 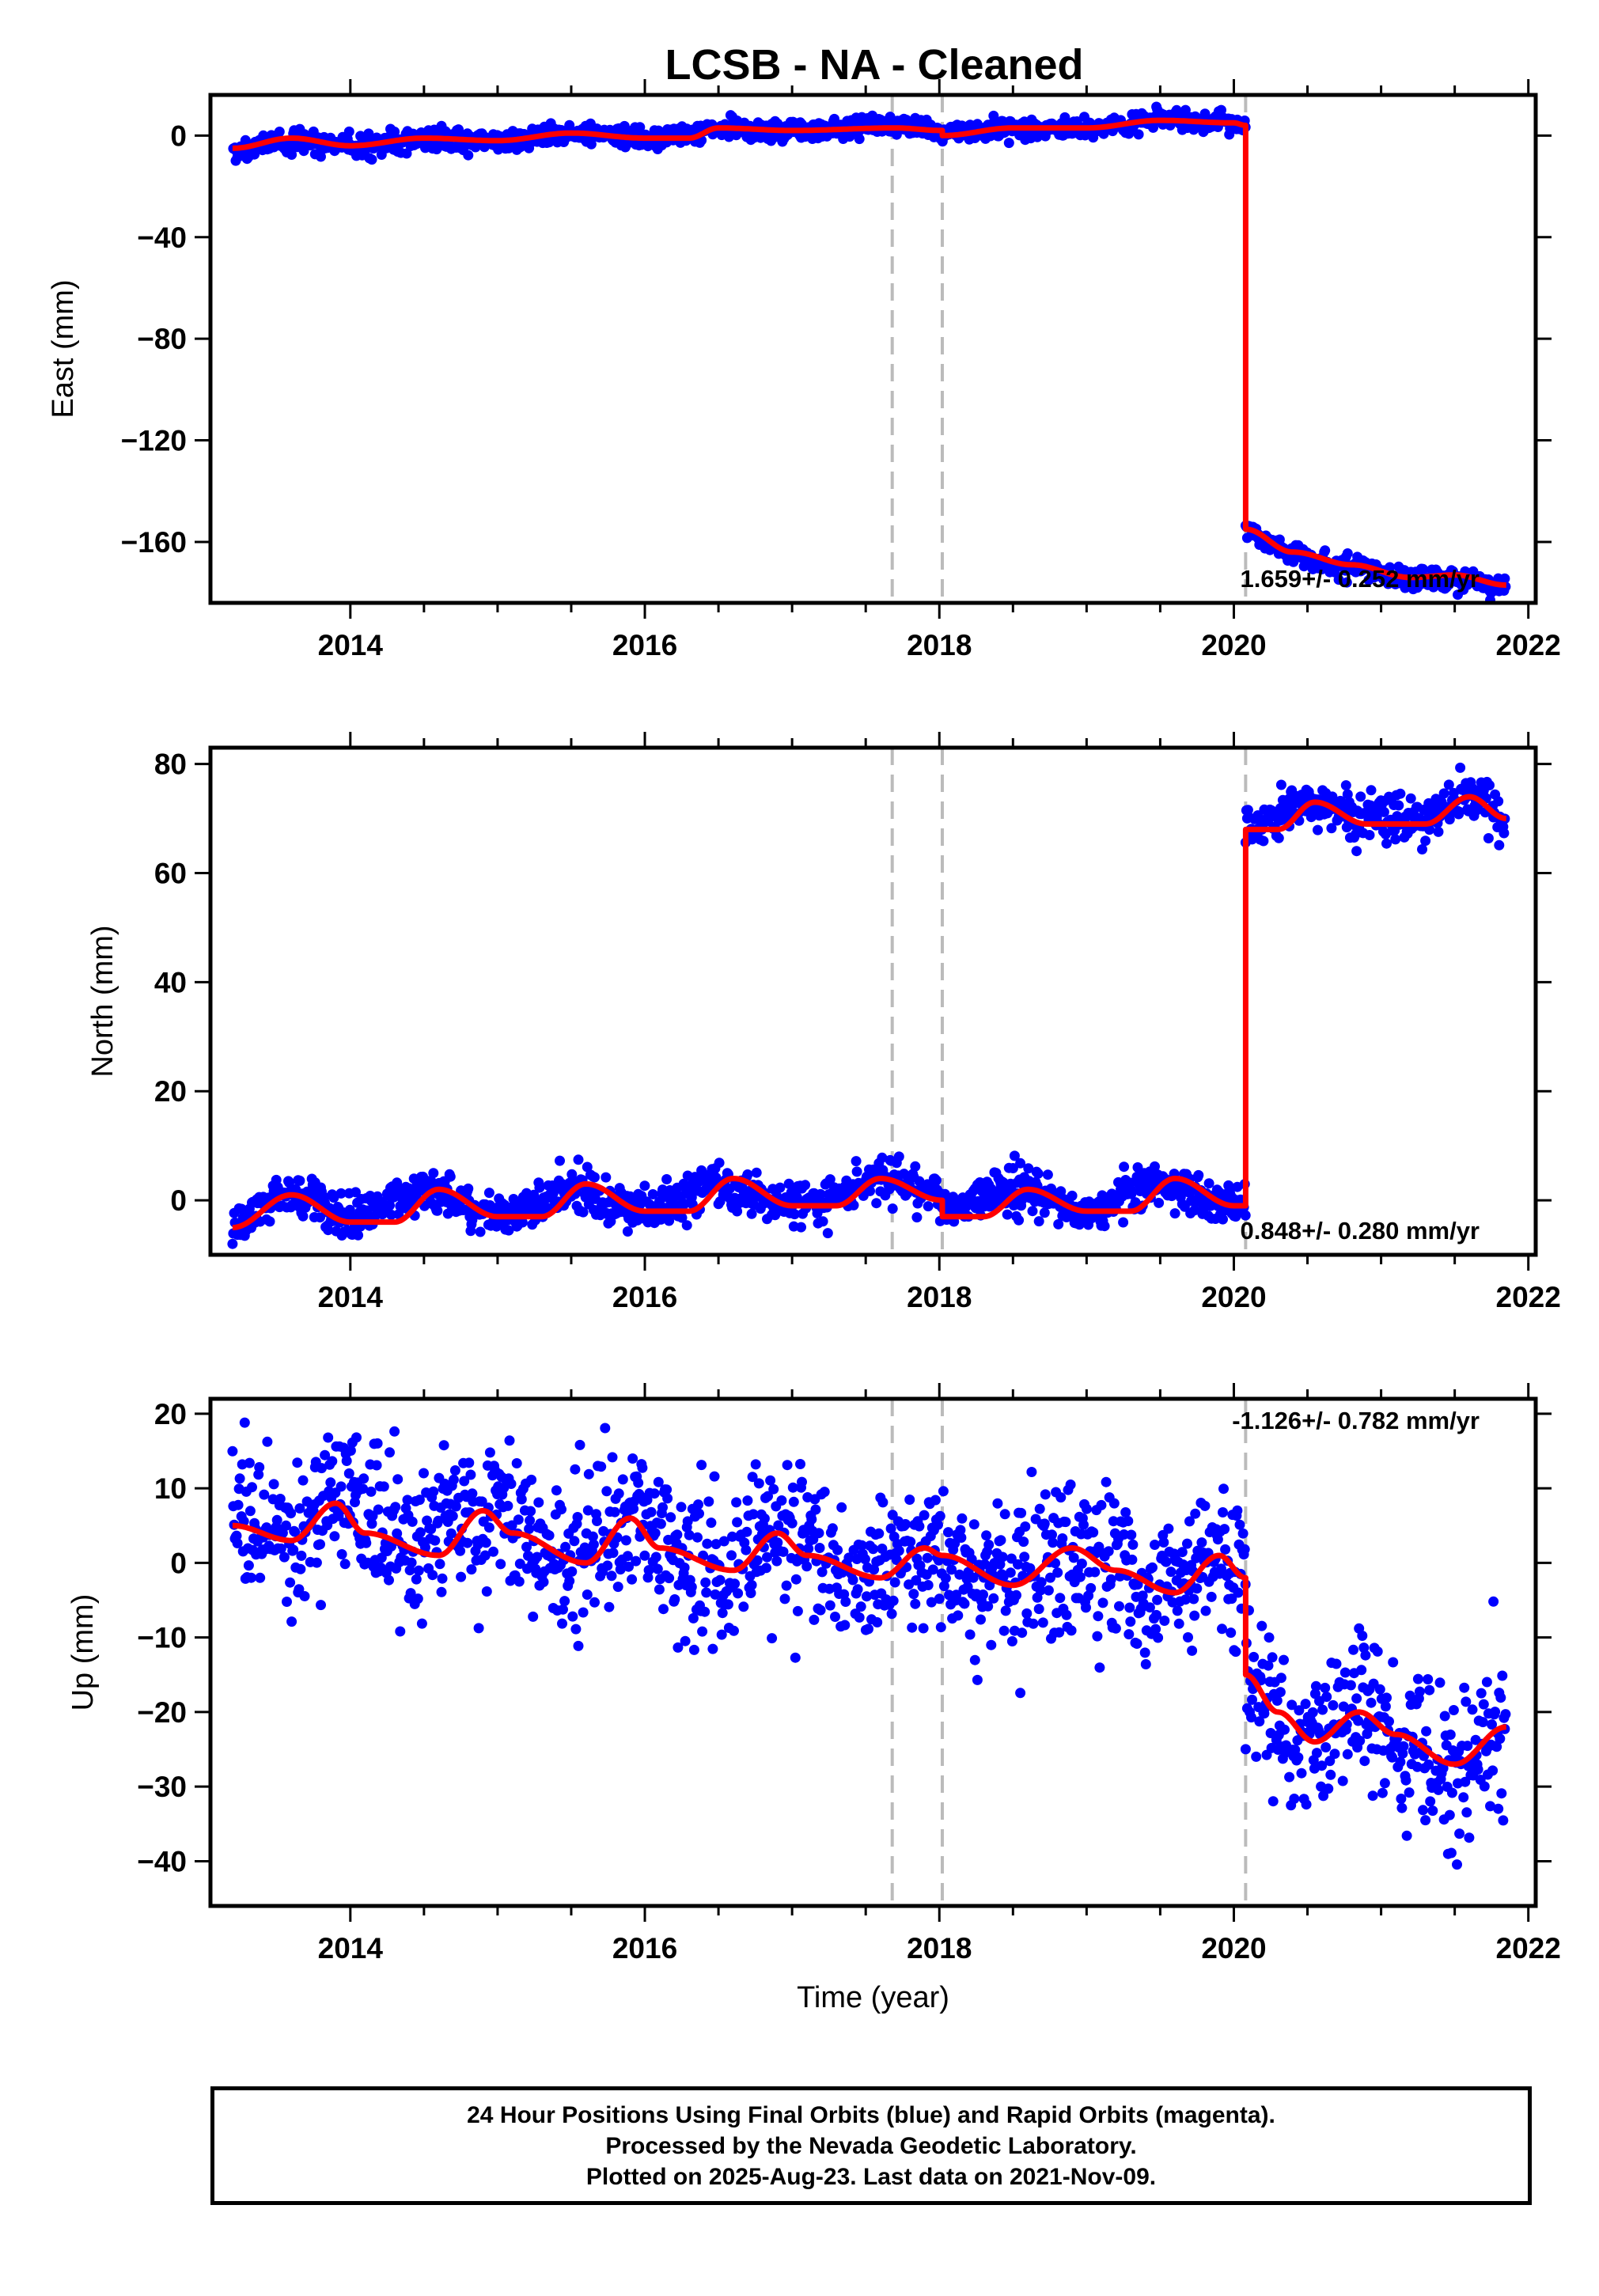 I want to click on y-tick-label: −160, so click(x=154, y=542).